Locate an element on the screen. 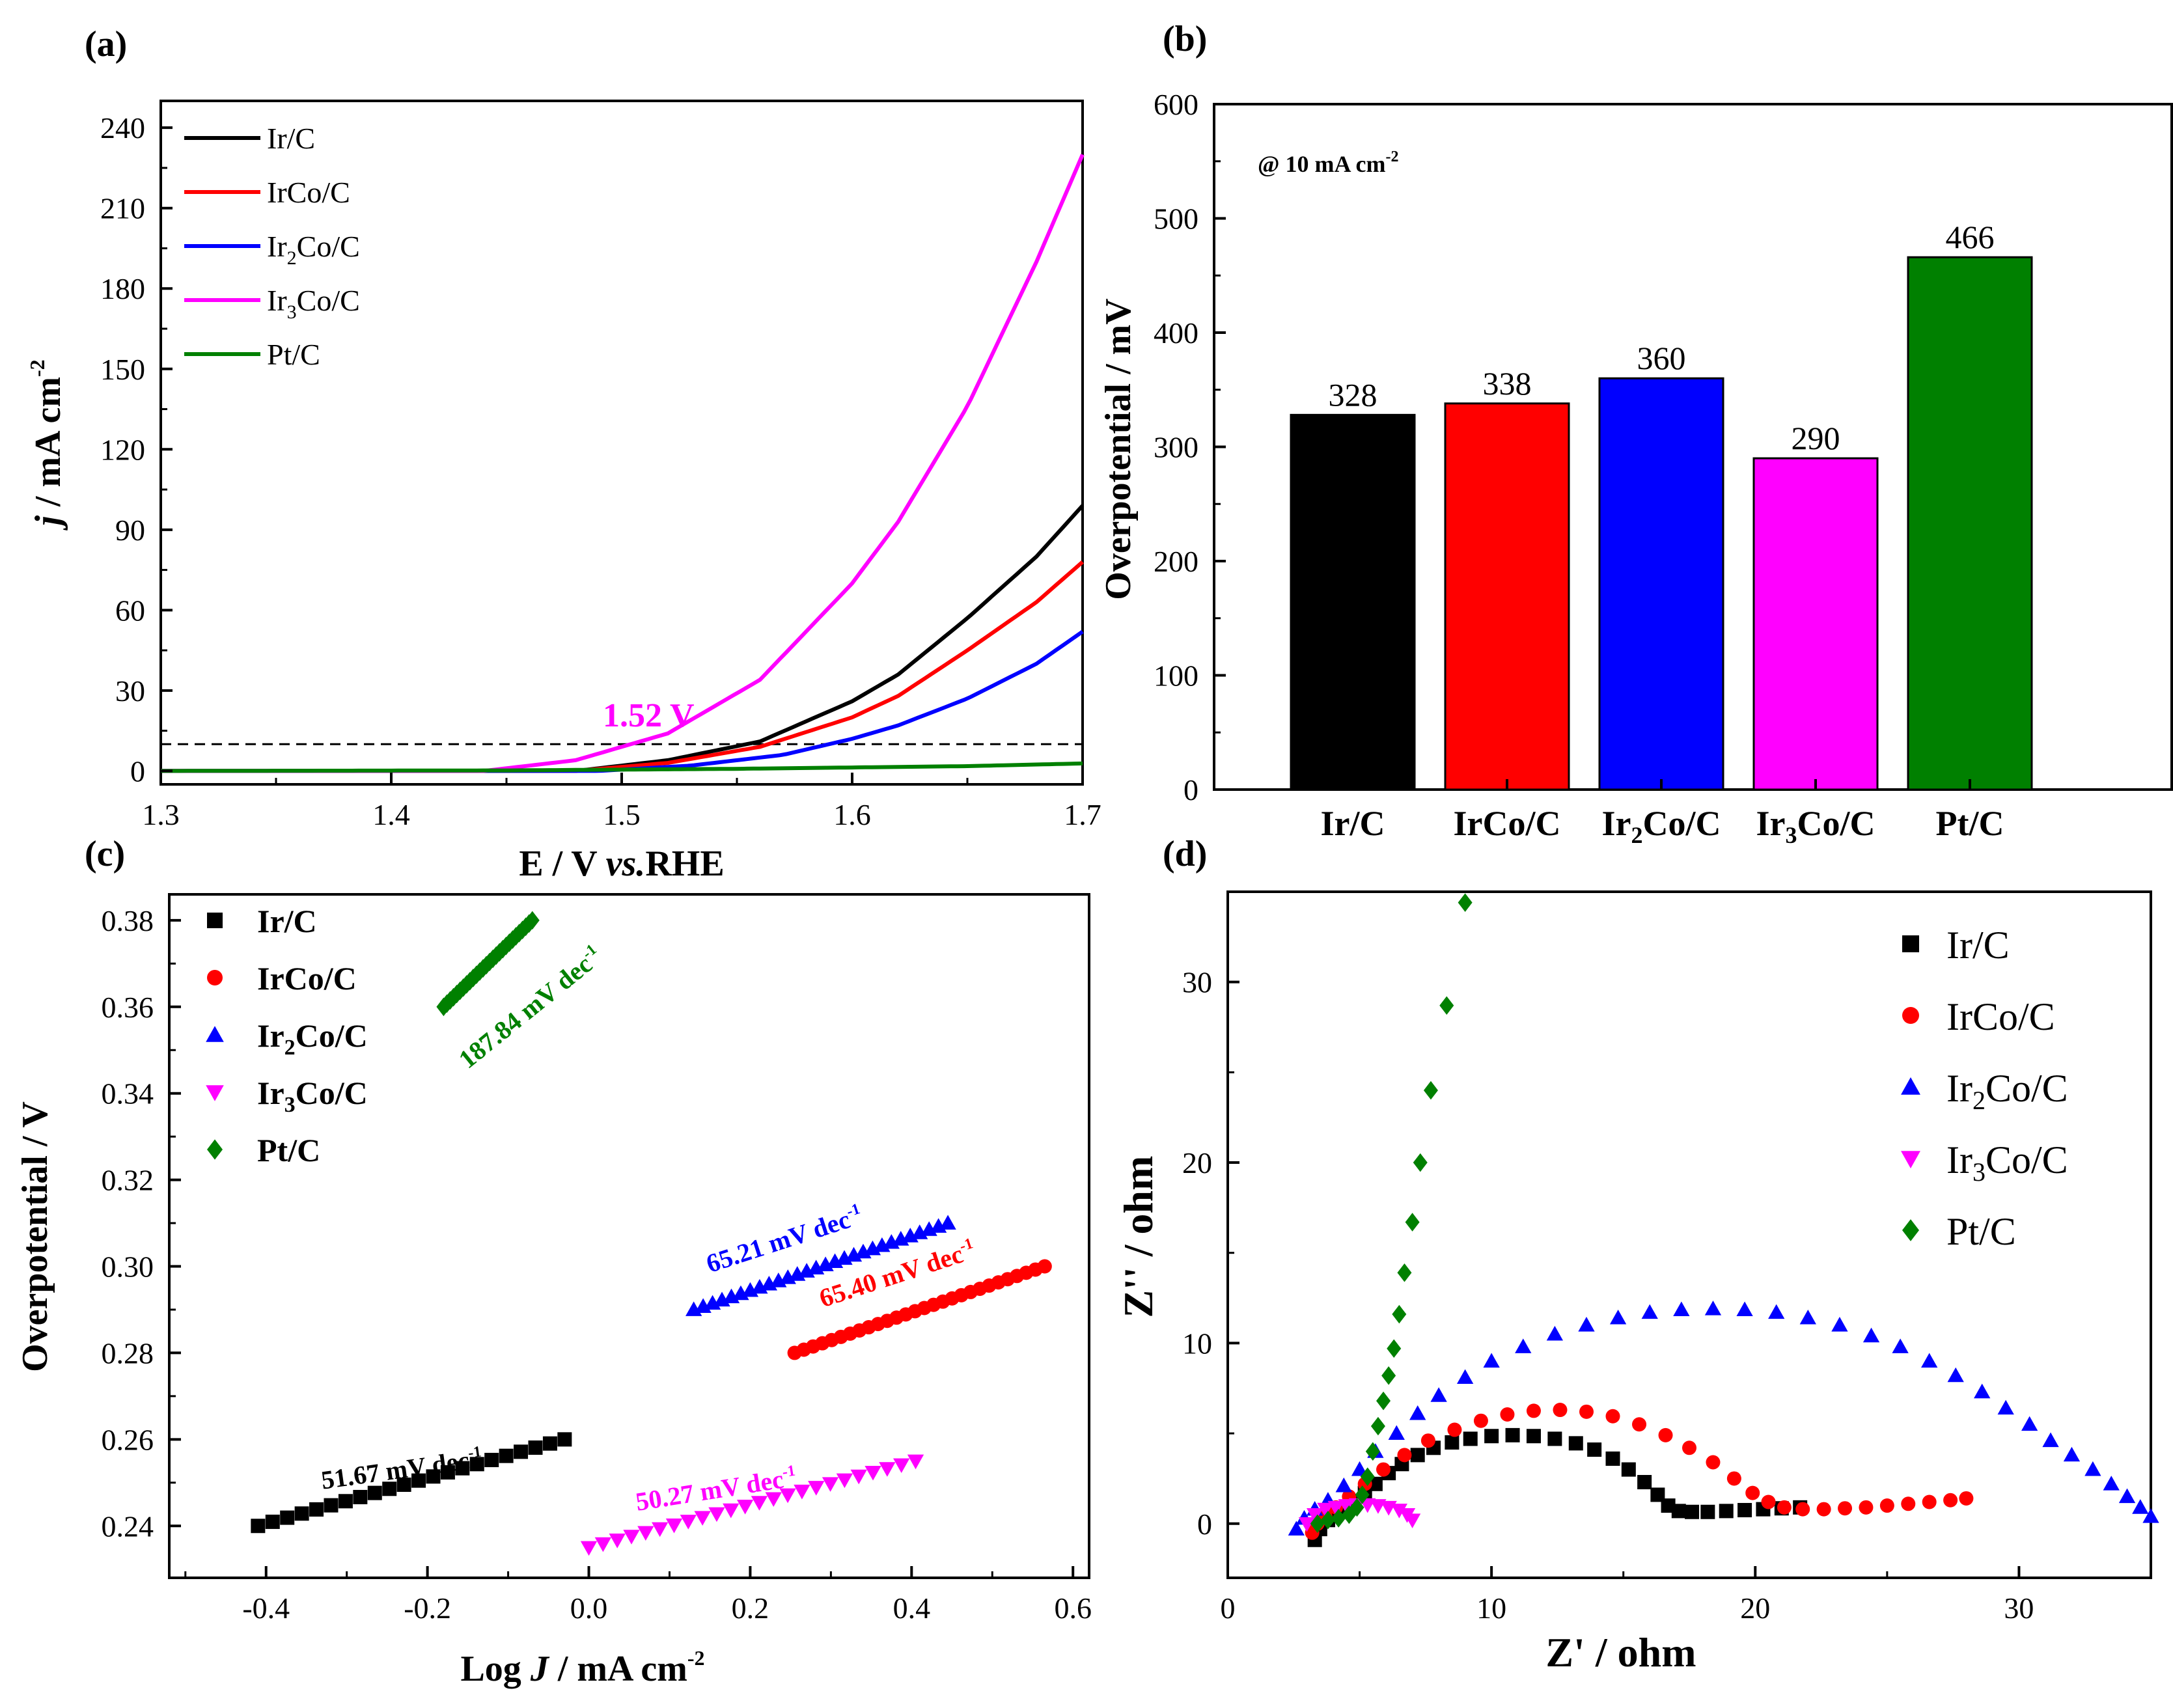  panel-b-bar is located at coordinates (1507, 596).